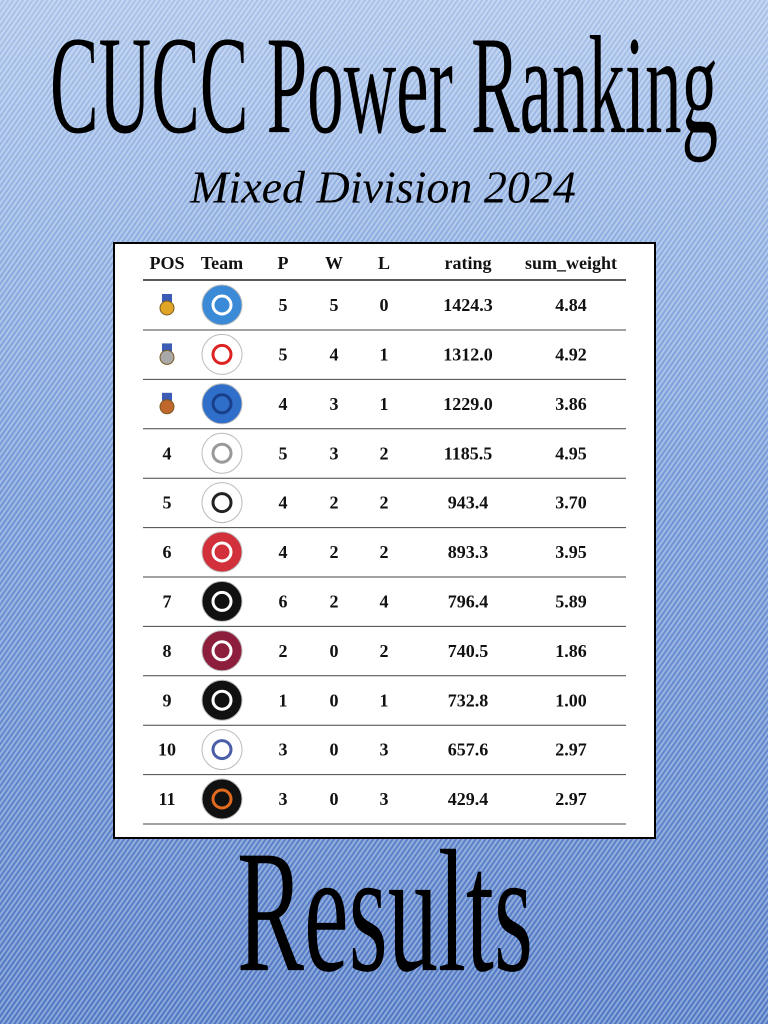 The height and width of the screenshot is (1024, 768). What do you see at coordinates (283, 651) in the screenshot?
I see `cell-p: 2` at bounding box center [283, 651].